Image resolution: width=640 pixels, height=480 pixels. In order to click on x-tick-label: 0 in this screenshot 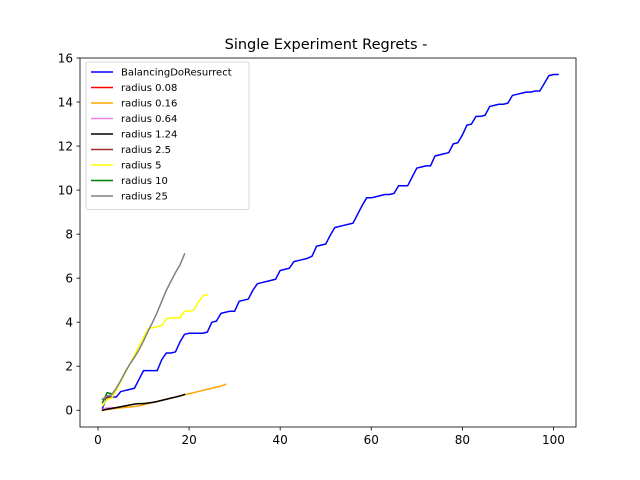, I will do `click(98, 440)`.